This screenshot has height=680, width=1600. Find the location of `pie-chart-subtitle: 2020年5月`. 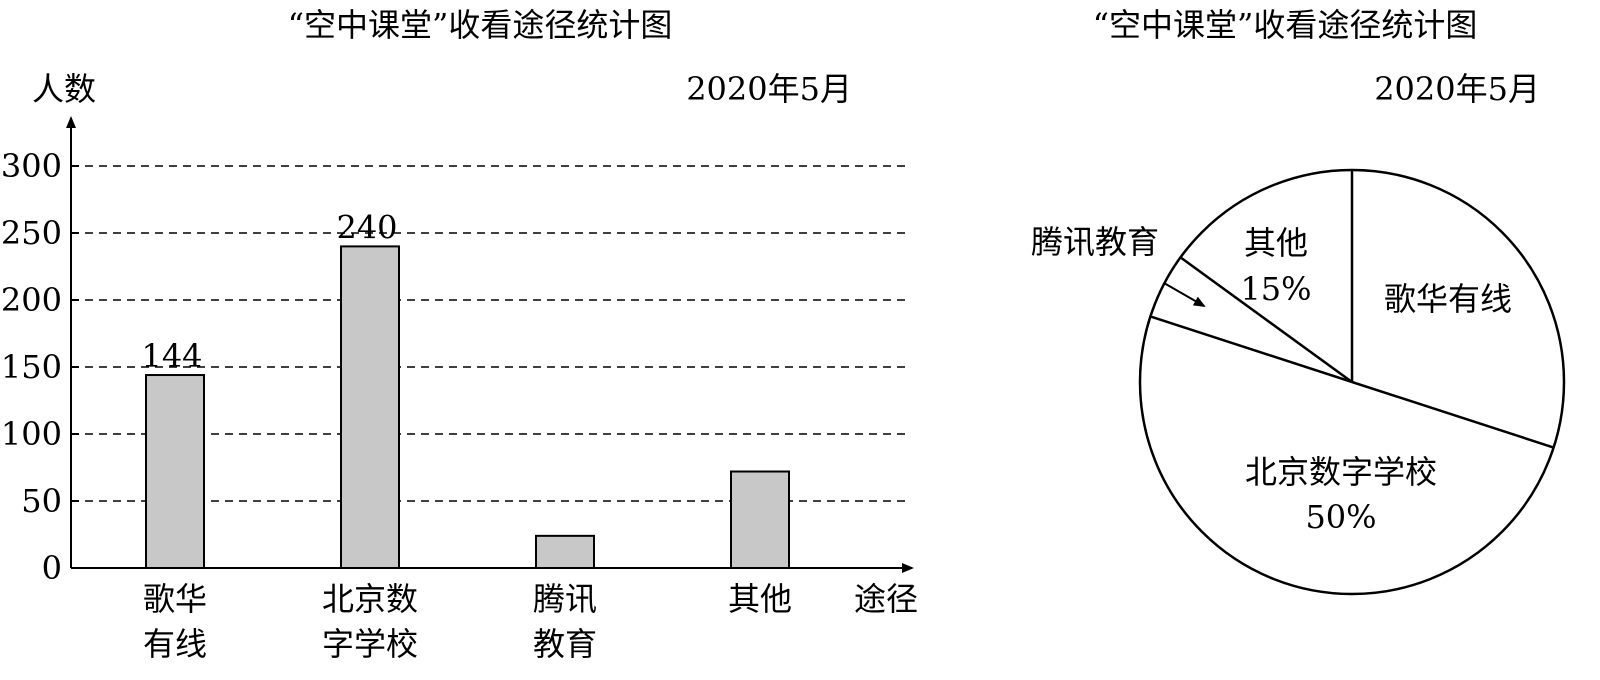

pie-chart-subtitle: 2020年5月 is located at coordinates (1457, 89).